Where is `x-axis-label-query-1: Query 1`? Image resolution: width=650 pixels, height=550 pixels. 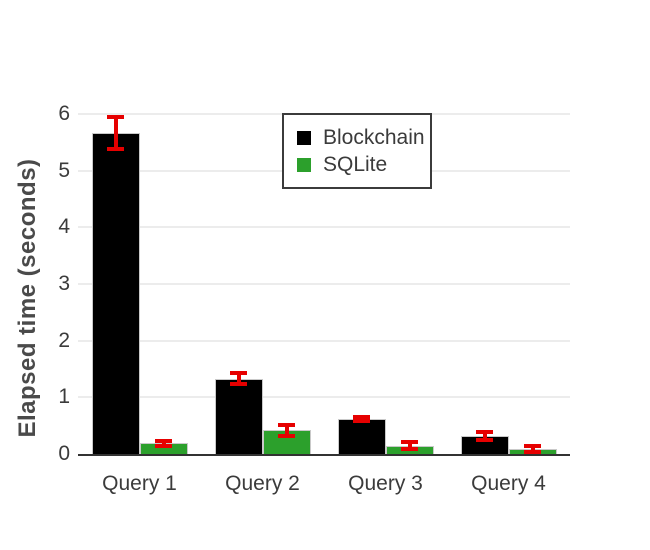 x-axis-label-query-1: Query 1 is located at coordinates (139, 483).